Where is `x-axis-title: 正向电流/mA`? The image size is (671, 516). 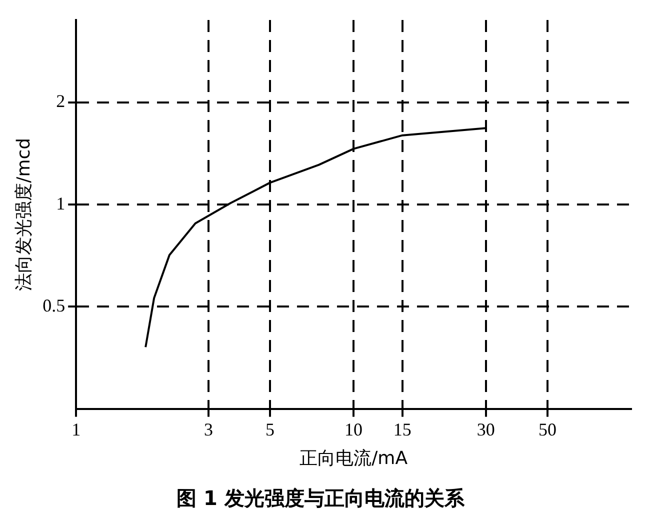 x-axis-title: 正向电流/mA is located at coordinates (354, 458).